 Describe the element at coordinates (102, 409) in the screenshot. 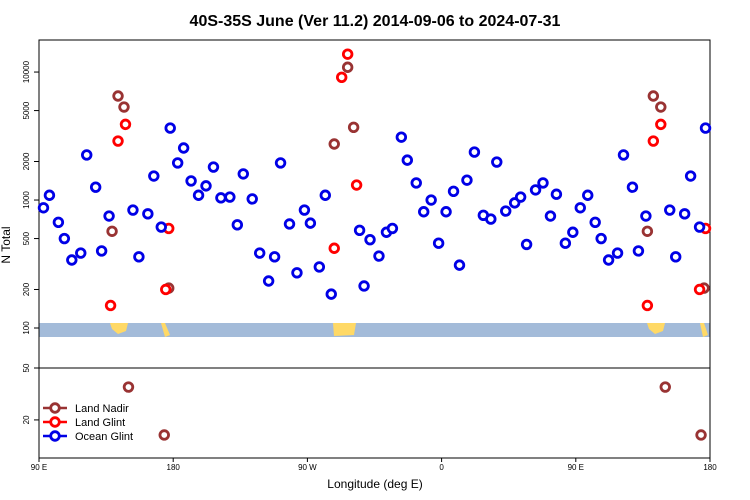

I see `legend-label: Land Nadir` at that location.